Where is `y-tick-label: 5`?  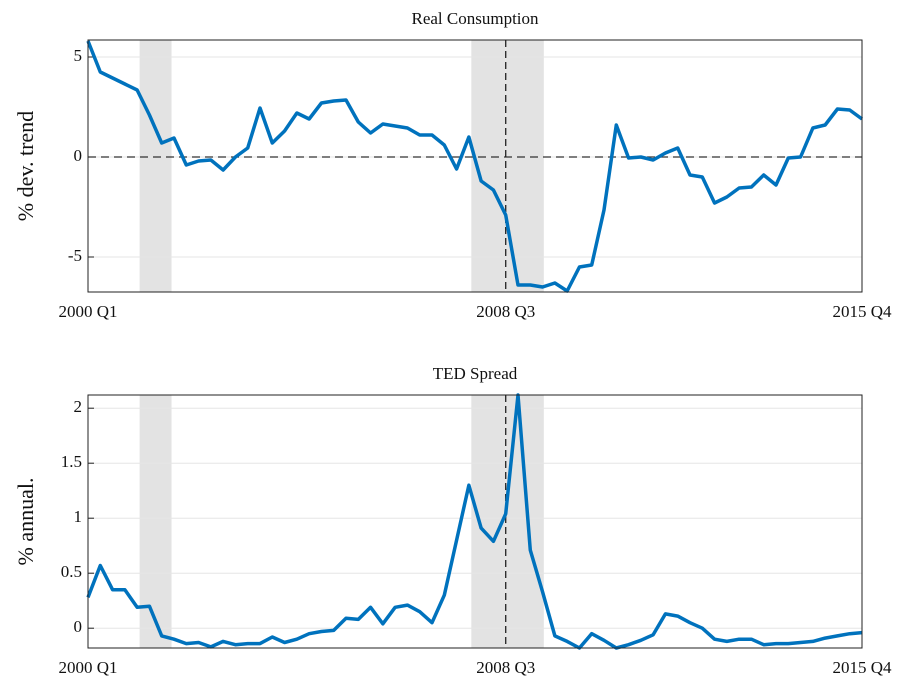 y-tick-label: 5 is located at coordinates (78, 55).